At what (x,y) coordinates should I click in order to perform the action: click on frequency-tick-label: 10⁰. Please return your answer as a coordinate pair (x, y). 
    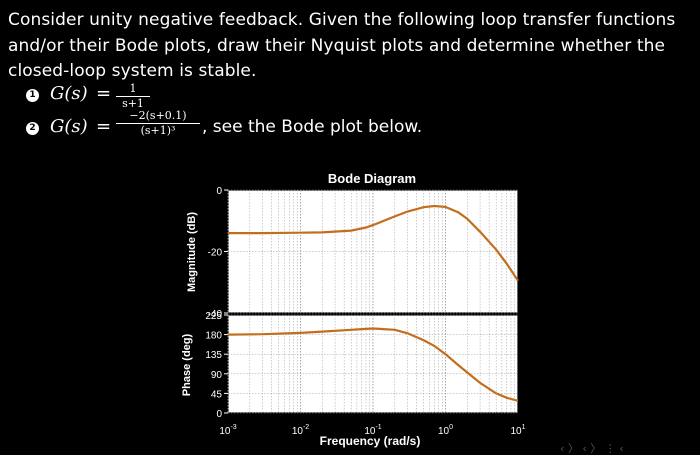
    Looking at the image, I should click on (445, 430).